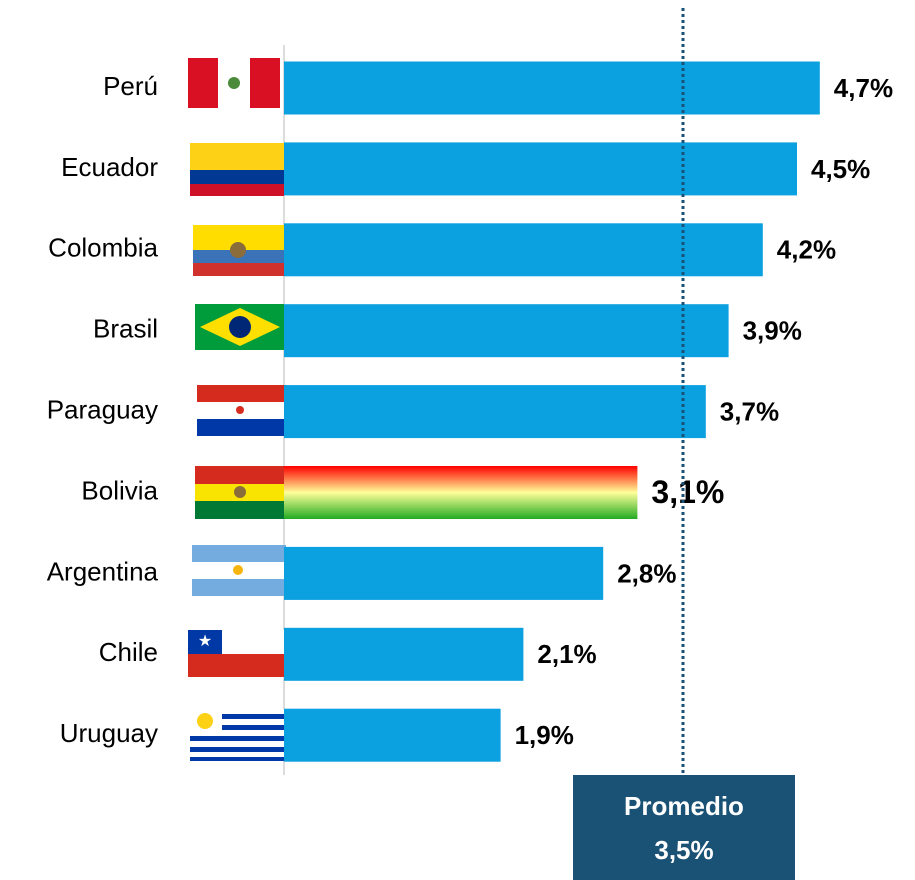  What do you see at coordinates (103, 571) in the screenshot?
I see `category-label: Argentina` at bounding box center [103, 571].